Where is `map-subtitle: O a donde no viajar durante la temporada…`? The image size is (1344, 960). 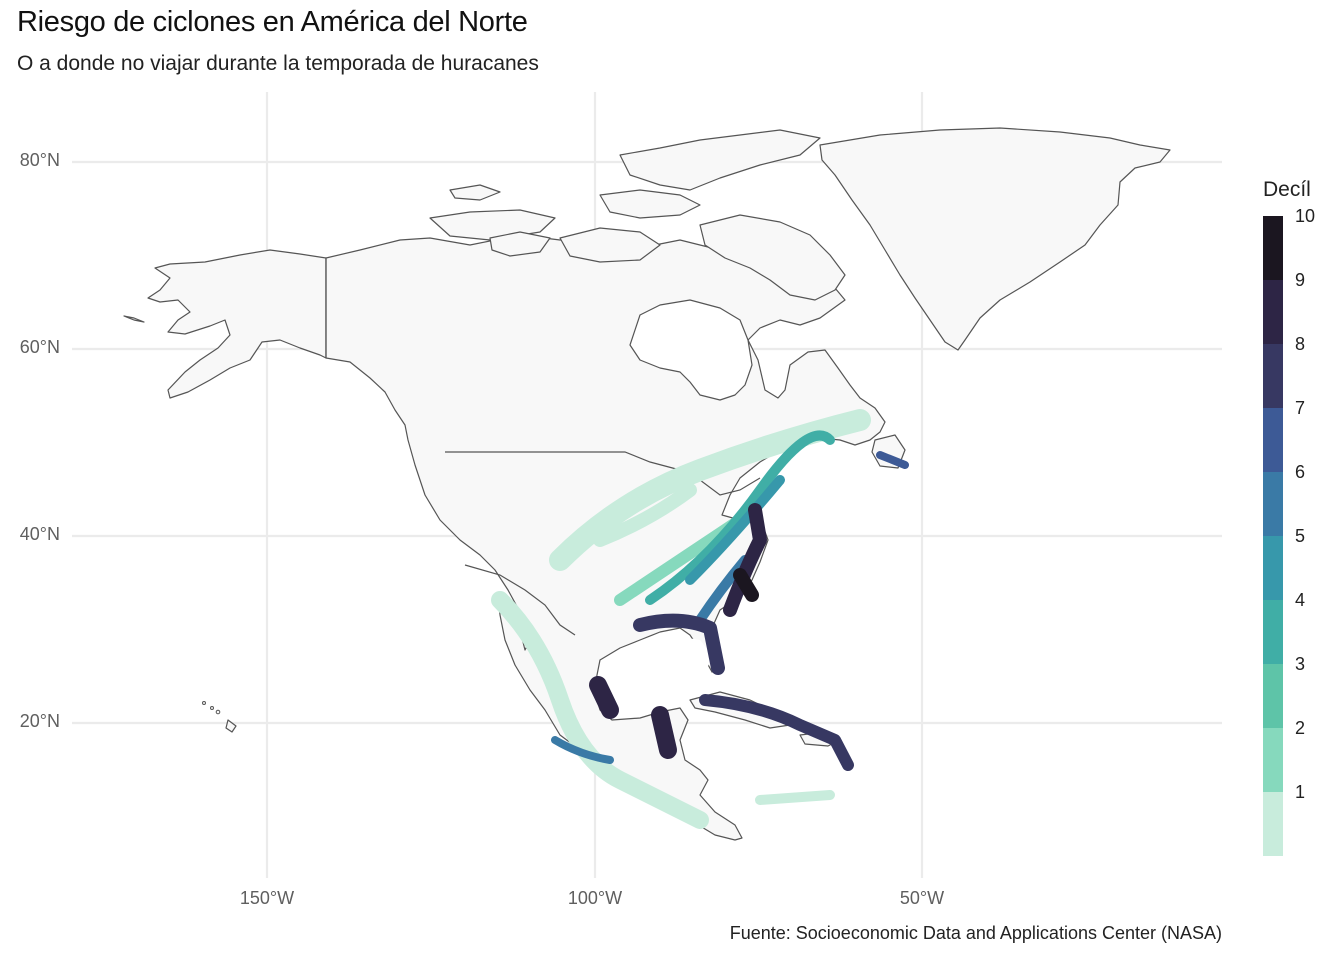 map-subtitle: O a donde no viajar durante la temporada… is located at coordinates (278, 63).